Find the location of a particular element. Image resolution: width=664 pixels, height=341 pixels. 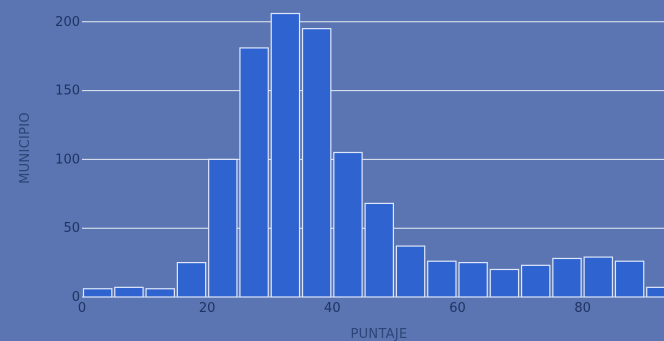

y-axis-ticks: 0 50 100 150 200 is located at coordinates (67, 160).